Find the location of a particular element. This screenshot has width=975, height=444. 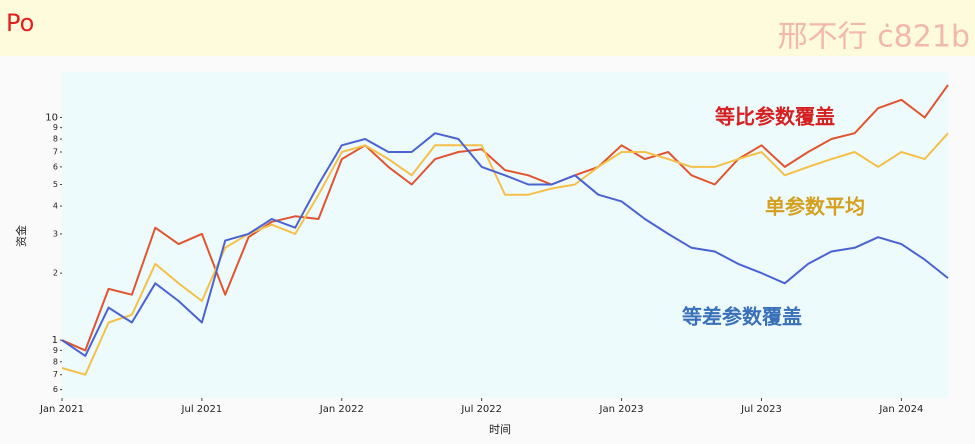

series-label: 单参数平均 is located at coordinates (815, 207).